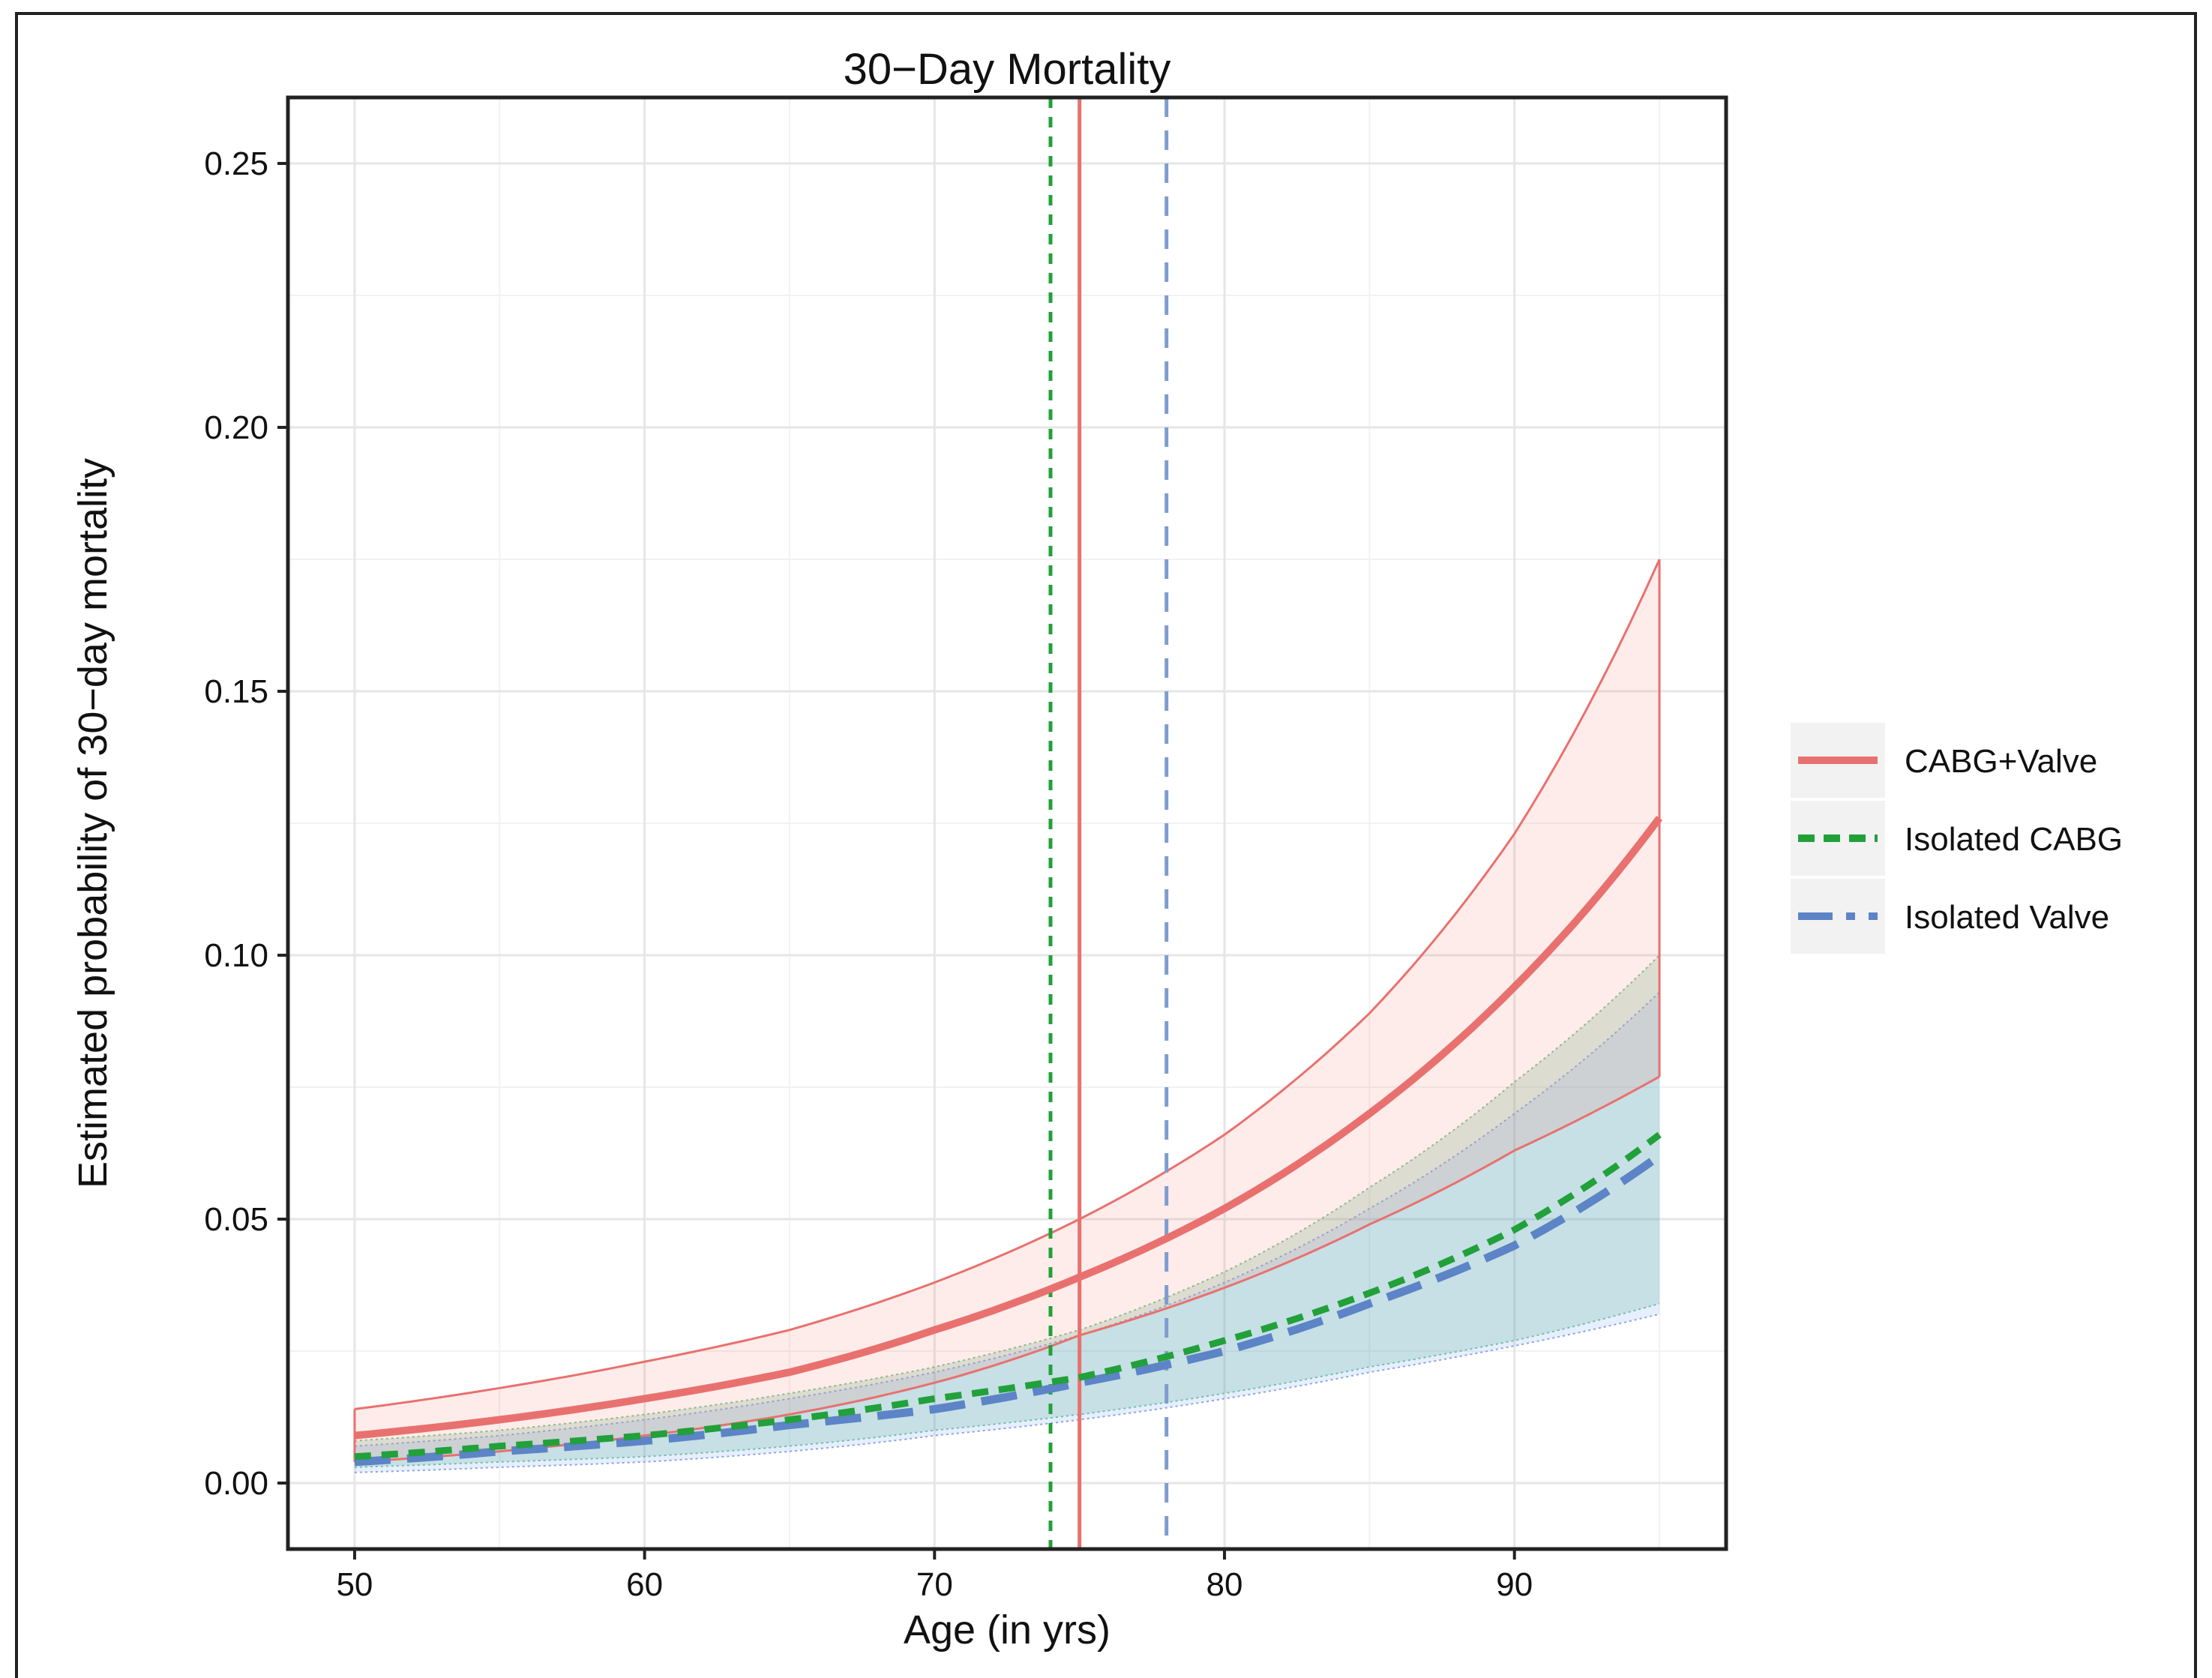 This screenshot has height=1678, width=2212. What do you see at coordinates (2001, 761) in the screenshot?
I see `legend-label: CABG+Valve` at bounding box center [2001, 761].